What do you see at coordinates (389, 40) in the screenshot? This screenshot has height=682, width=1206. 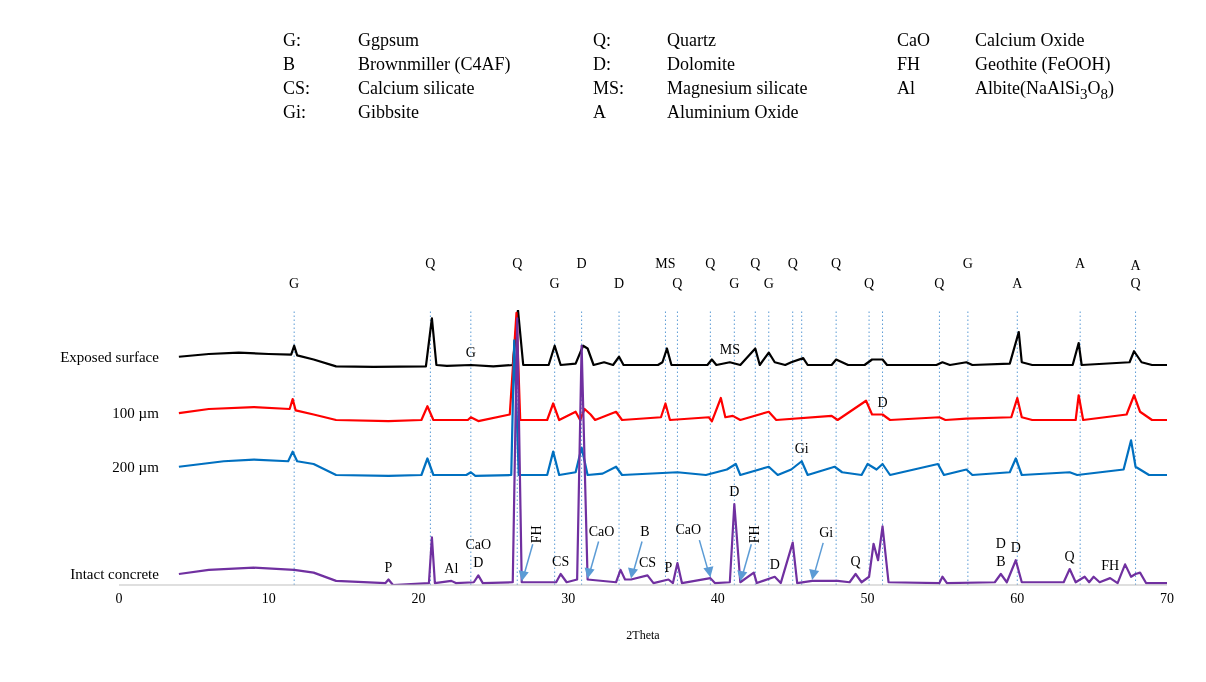 I see `text: Ggpsum` at bounding box center [389, 40].